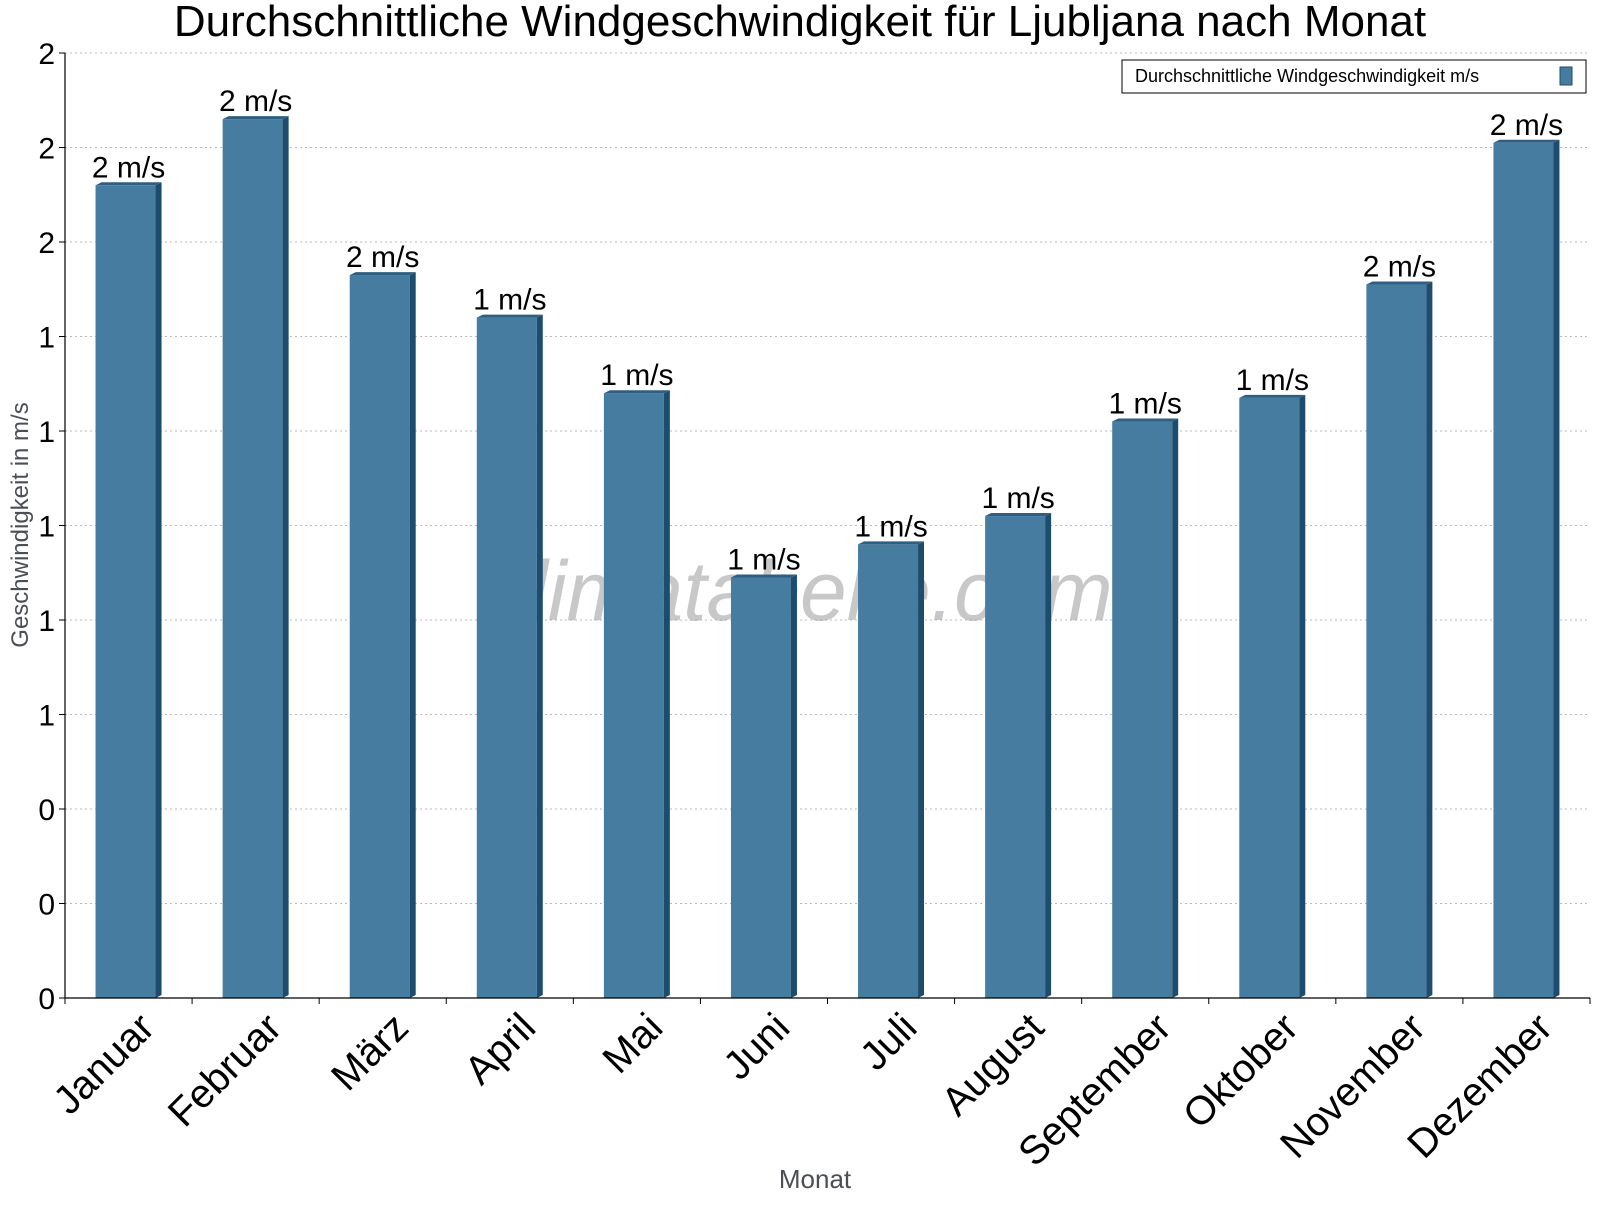 Image resolution: width=1600 pixels, height=1205 pixels. I want to click on bar-juli, so click(891, 769).